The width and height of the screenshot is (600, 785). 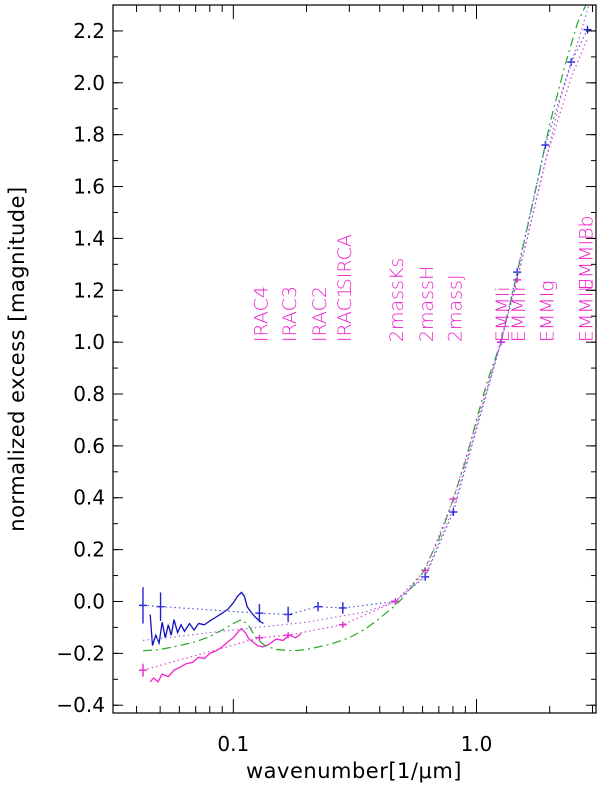 What do you see at coordinates (587, 252) in the screenshot?
I see `band-label: EMMIBb` at bounding box center [587, 252].